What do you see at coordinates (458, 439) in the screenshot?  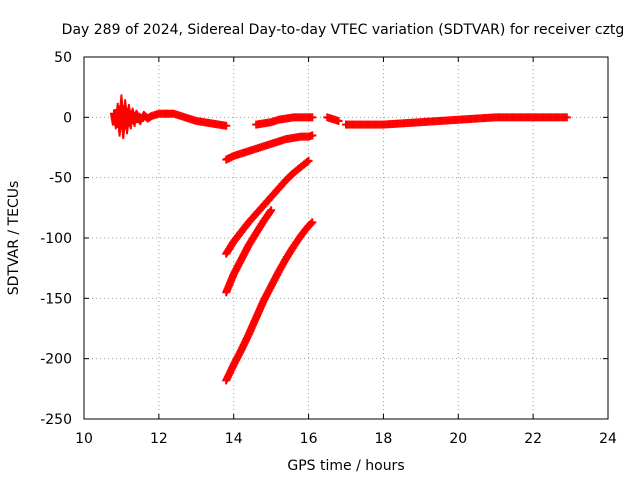 I see `x-tick-label: 20` at bounding box center [458, 439].